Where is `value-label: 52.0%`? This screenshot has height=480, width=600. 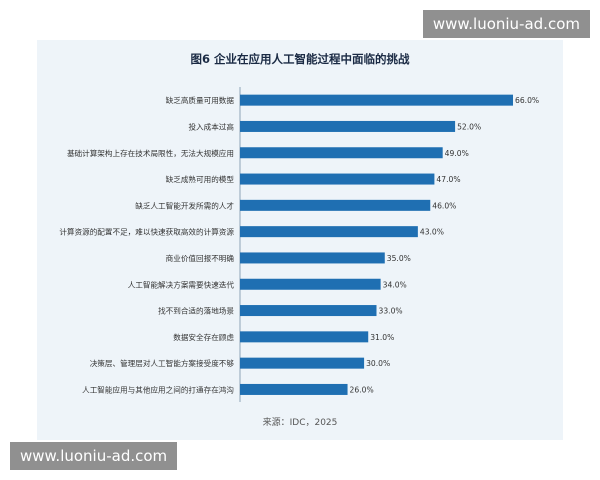 value-label: 52.0% is located at coordinates (469, 126).